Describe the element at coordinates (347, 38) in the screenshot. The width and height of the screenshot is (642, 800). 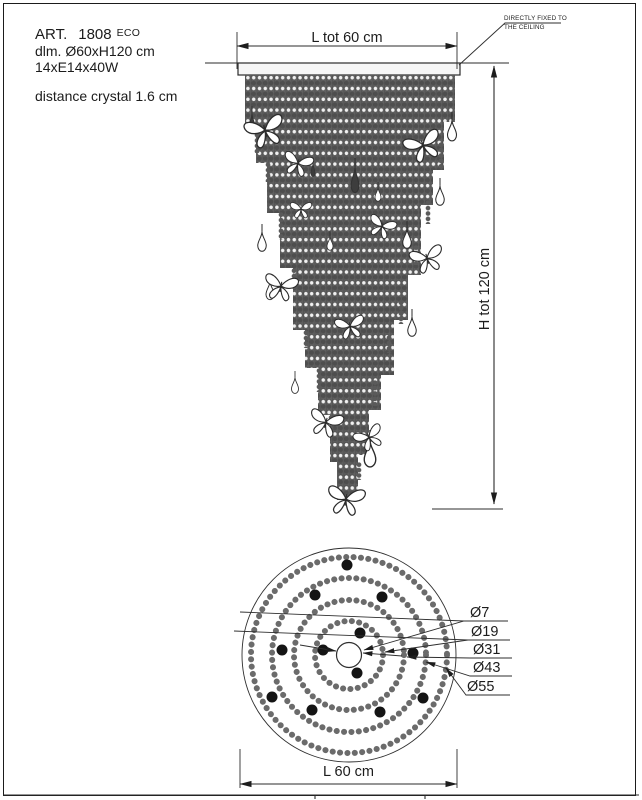
I see `width-dimension-label: L tot 60 cm` at that location.